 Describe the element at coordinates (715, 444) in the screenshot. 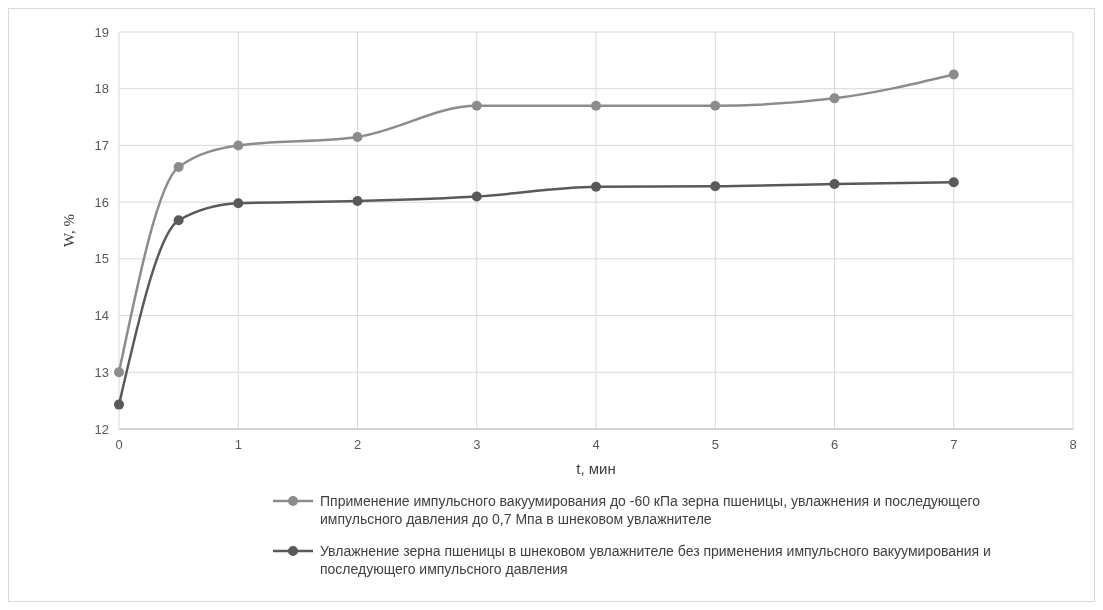

I see `x-tick-label: 5` at that location.